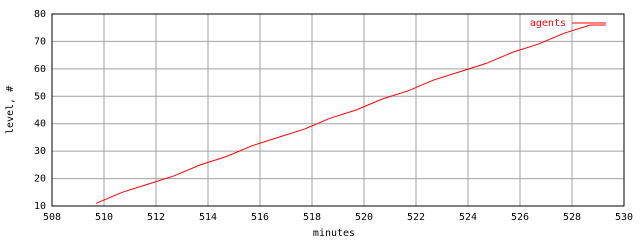  I want to click on y-tick-label: 80, so click(40, 14).